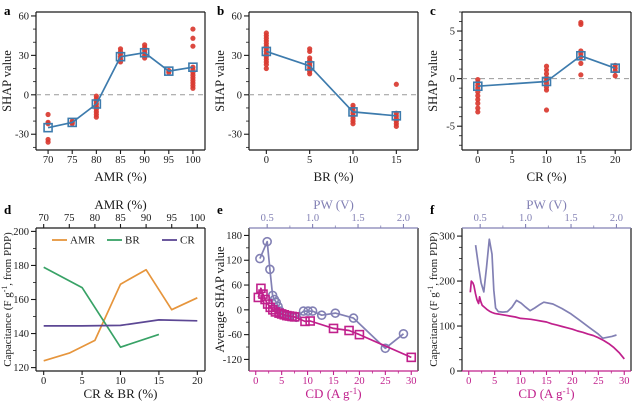 This screenshot has height=401, width=639. I want to click on series-amr-capacitance, so click(120, 315).